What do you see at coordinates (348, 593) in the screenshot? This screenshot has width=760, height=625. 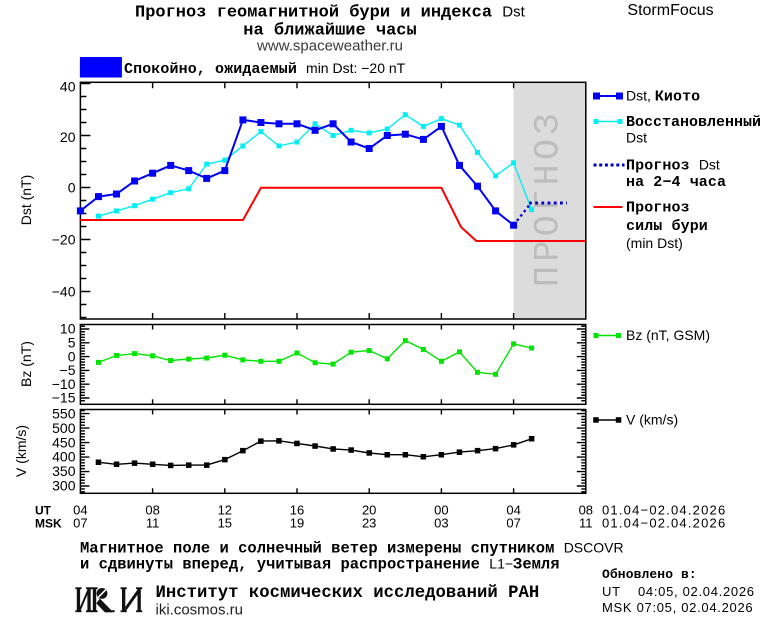 I see `svg-text:Институт космических исследова: Институт космических исследований РАН` at bounding box center [348, 593].